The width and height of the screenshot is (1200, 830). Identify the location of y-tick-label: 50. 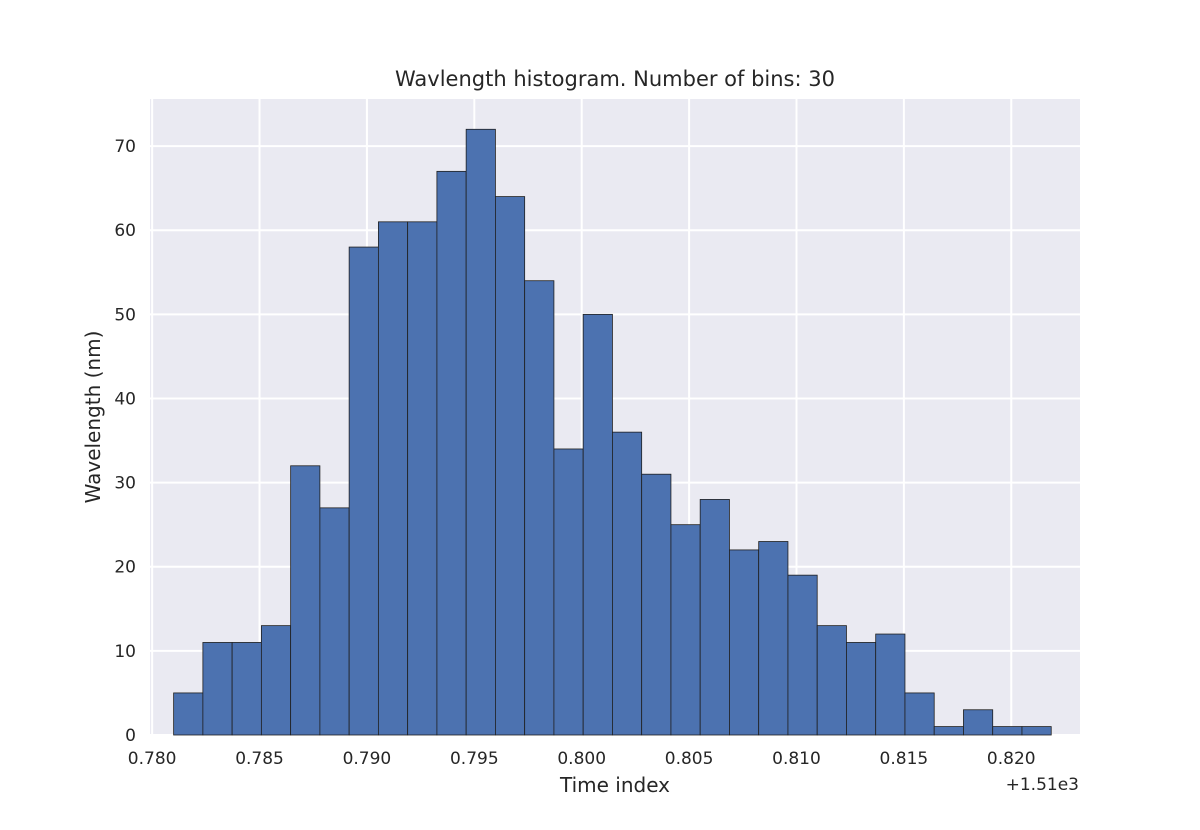
(125, 315).